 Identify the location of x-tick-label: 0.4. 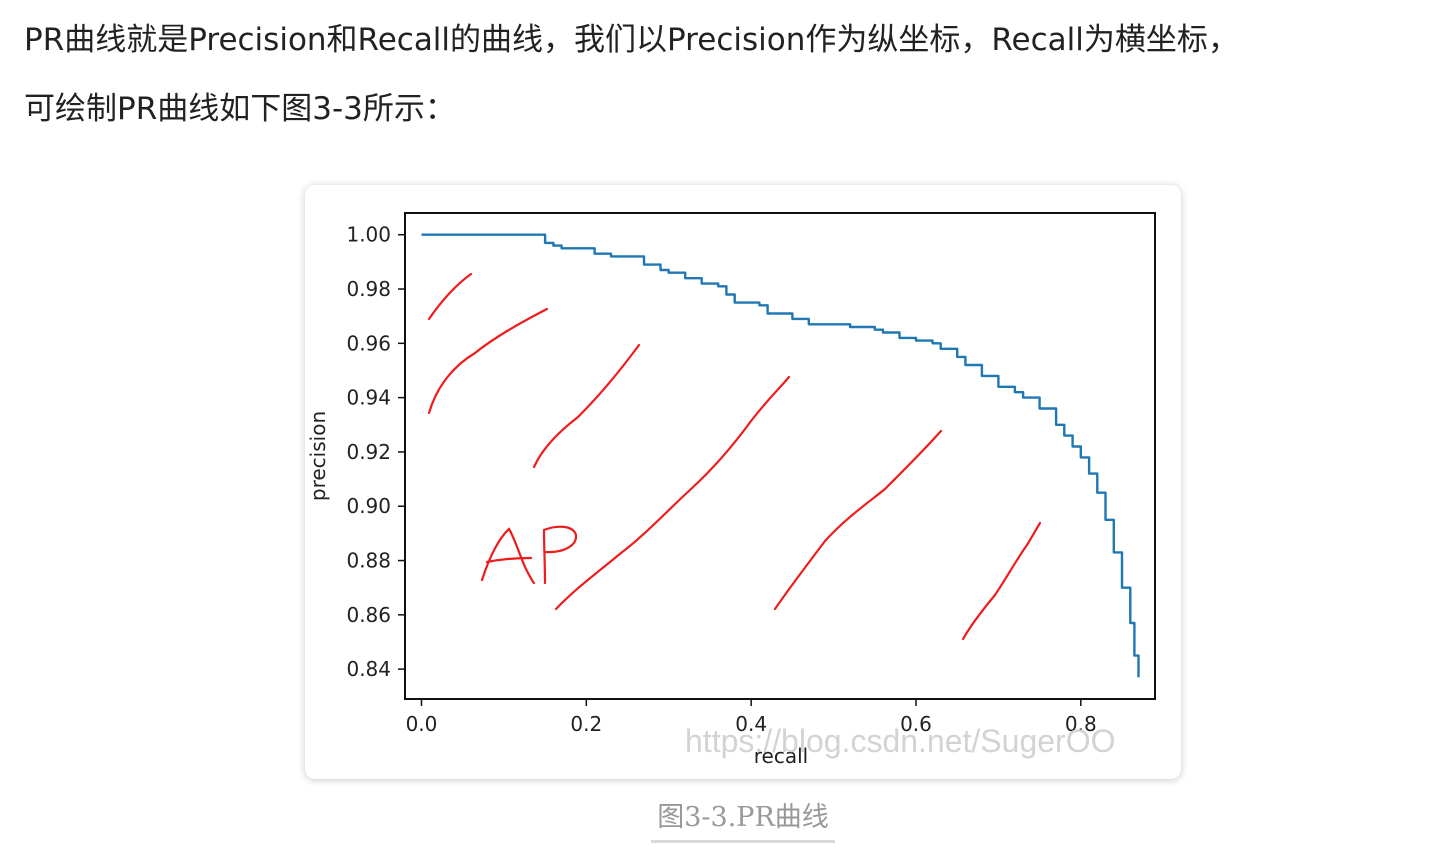
(751, 724).